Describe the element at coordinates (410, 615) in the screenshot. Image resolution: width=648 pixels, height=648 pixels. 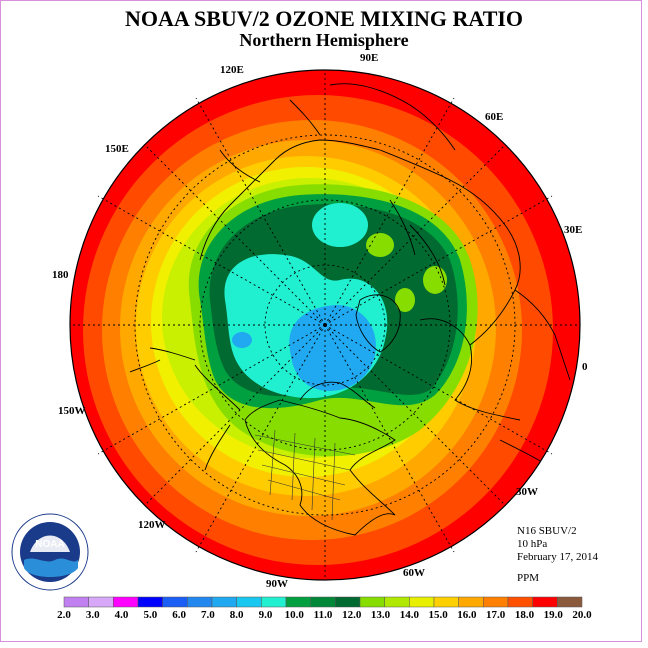
I see `colorbar-tick-label: 14.0` at that location.